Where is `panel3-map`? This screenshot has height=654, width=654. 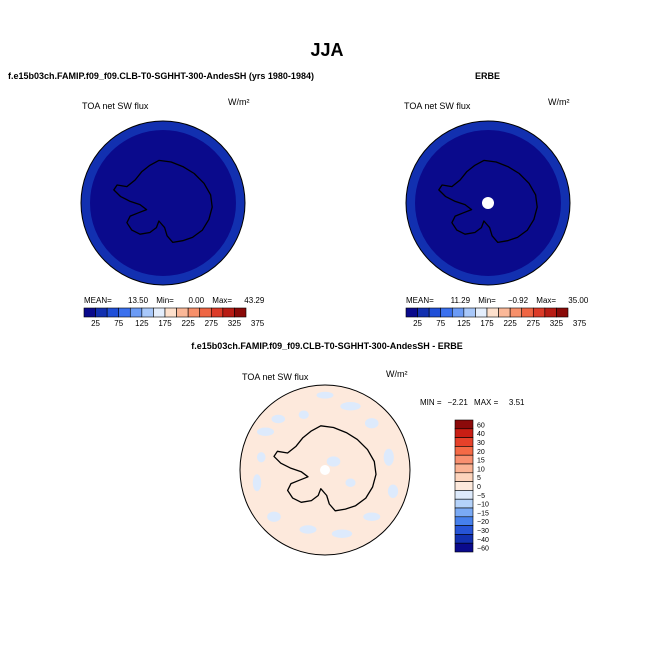 panel3-map is located at coordinates (325, 470).